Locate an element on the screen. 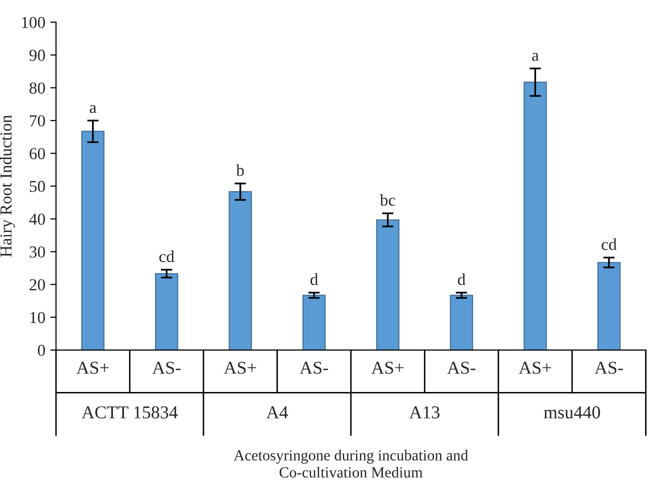 The width and height of the screenshot is (659, 493). text: ACTT 15834 is located at coordinates (130, 412).